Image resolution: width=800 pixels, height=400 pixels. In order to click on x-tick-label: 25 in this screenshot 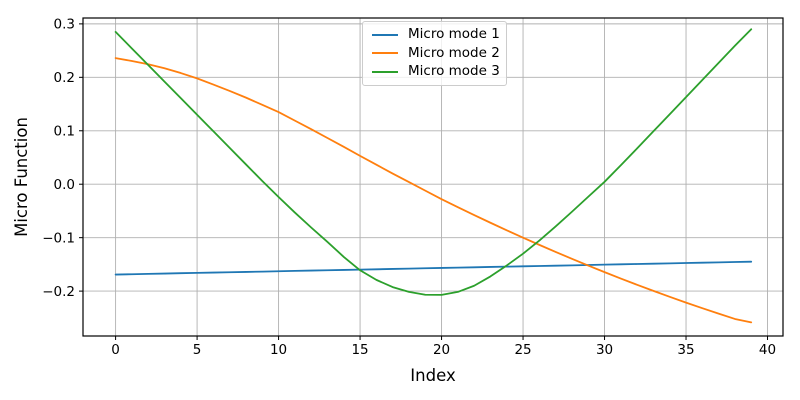, I will do `click(522, 350)`.